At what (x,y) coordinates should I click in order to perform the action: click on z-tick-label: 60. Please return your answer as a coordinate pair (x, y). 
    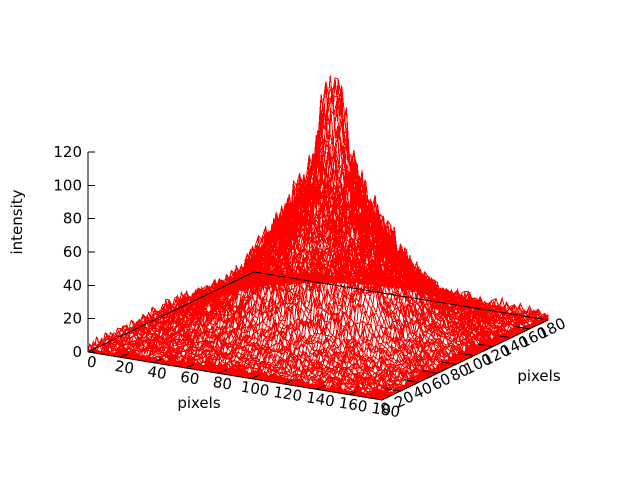
    Looking at the image, I should click on (72, 252).